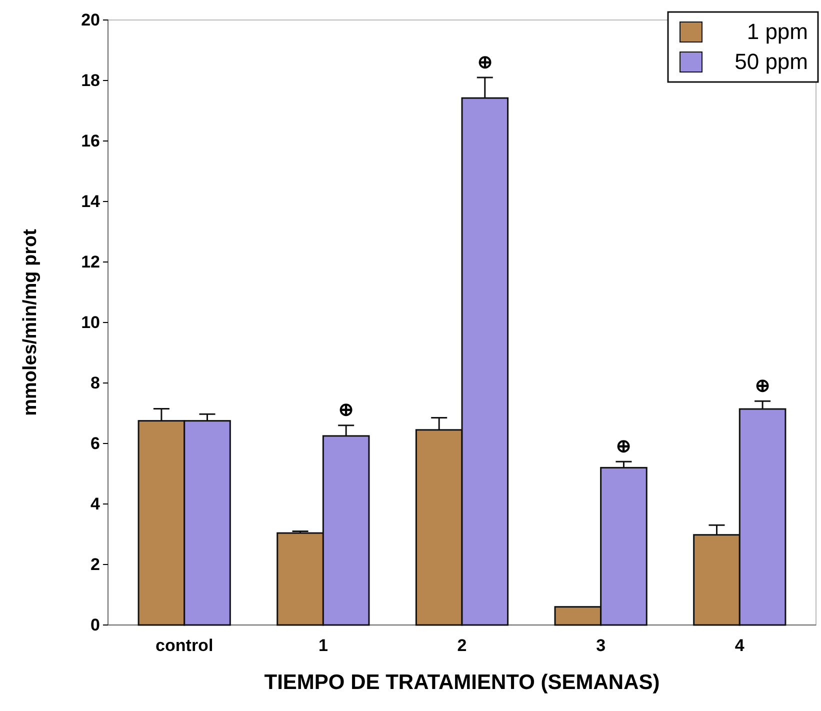 The height and width of the screenshot is (711, 821). I want to click on y-axis-title: mmoles/min/mg prot, so click(30, 322).